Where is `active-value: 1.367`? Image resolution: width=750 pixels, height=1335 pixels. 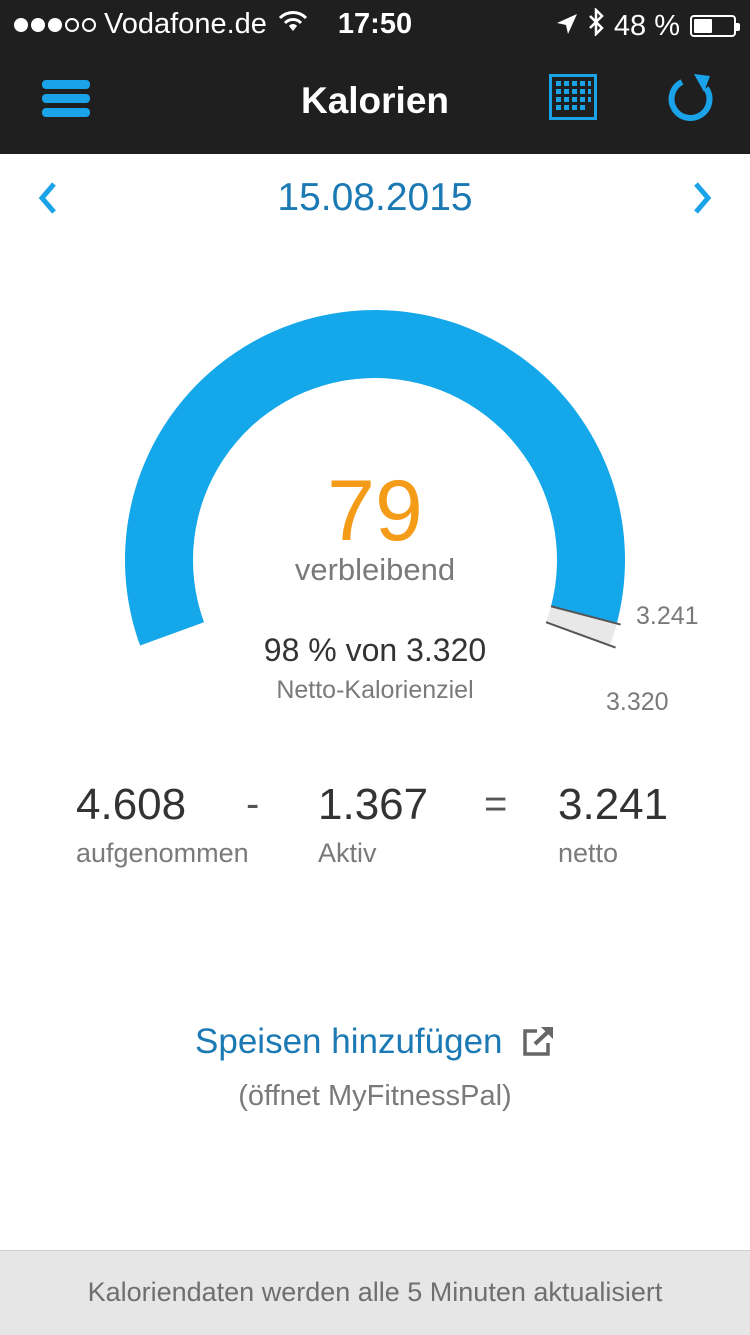 active-value: 1.367 is located at coordinates (373, 804).